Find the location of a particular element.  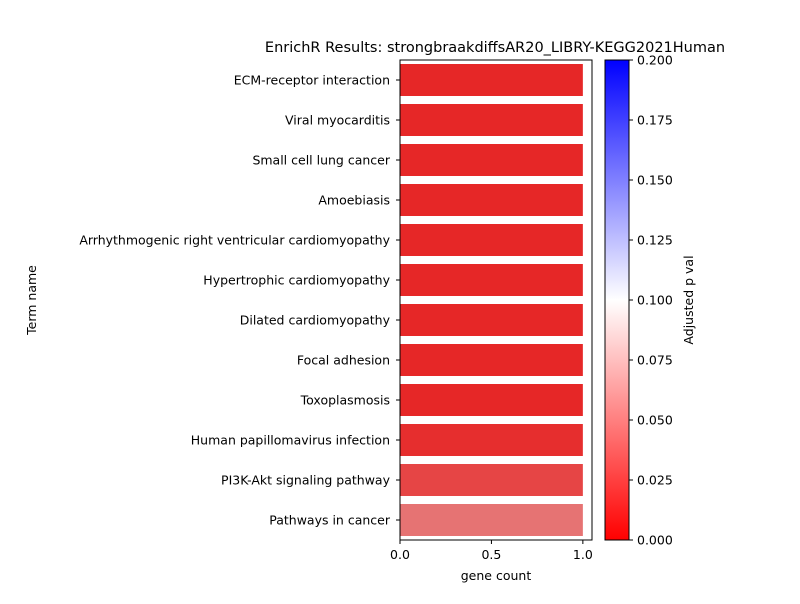

y-tick-label-1: Viral myocarditis is located at coordinates (337, 120).